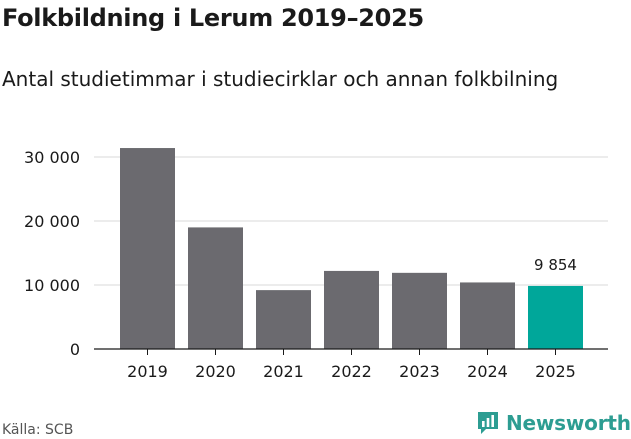 The image size is (631, 439). I want to click on x-tick-label: 2025, so click(555, 371).